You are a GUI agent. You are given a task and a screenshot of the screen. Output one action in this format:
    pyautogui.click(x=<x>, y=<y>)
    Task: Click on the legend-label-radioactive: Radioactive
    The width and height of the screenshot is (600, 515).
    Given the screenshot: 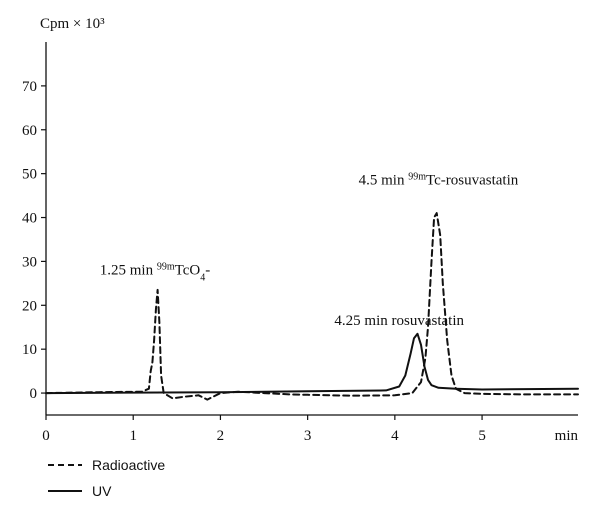 What is the action you would take?
    pyautogui.click(x=128, y=465)
    